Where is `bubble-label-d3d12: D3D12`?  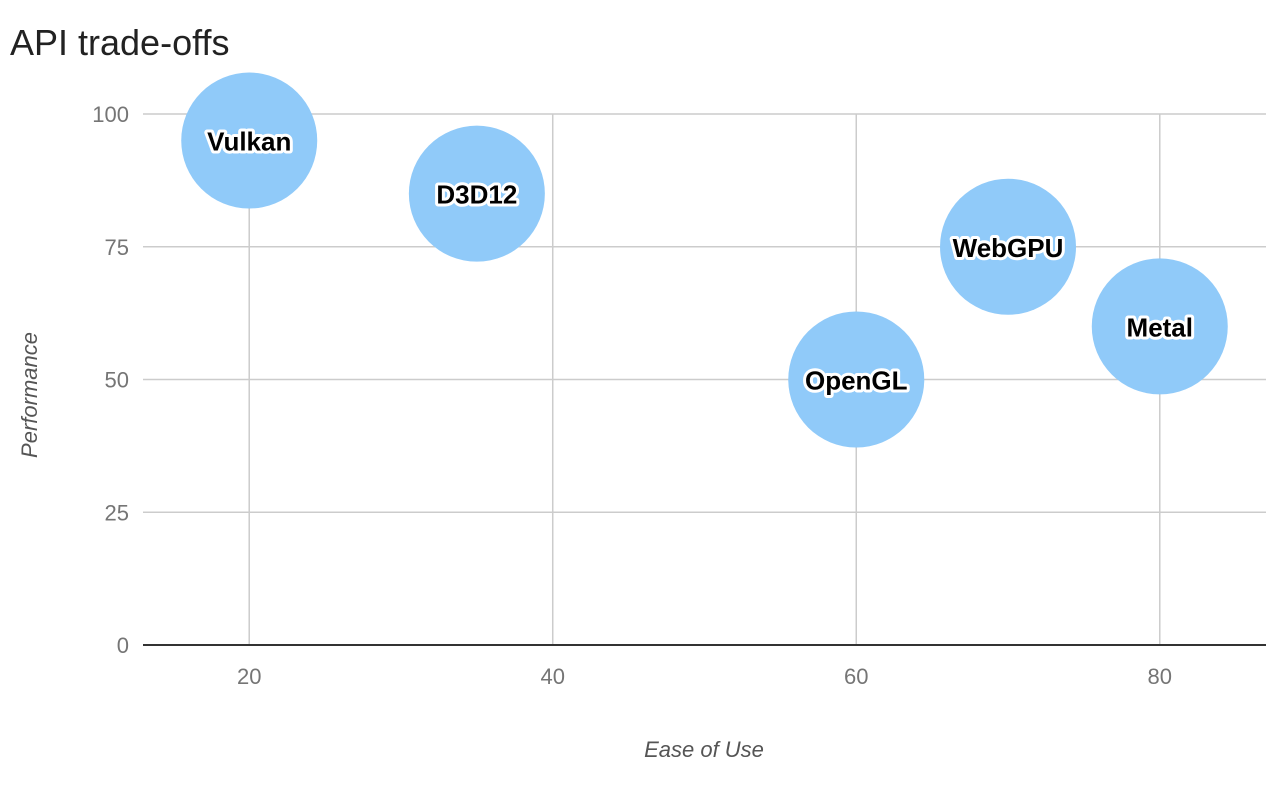
bubble-label-d3d12: D3D12 is located at coordinates (476, 195).